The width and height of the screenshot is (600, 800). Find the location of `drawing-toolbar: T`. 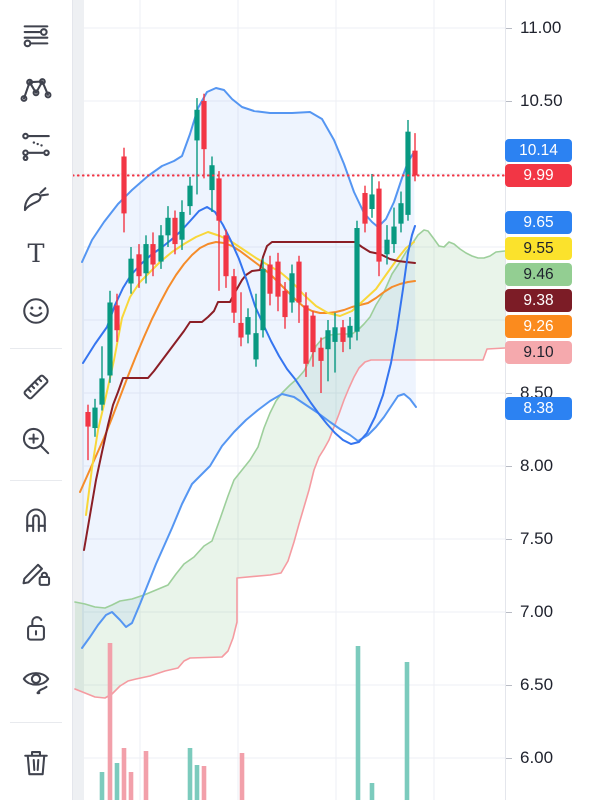

drawing-toolbar: T is located at coordinates (36, 400).